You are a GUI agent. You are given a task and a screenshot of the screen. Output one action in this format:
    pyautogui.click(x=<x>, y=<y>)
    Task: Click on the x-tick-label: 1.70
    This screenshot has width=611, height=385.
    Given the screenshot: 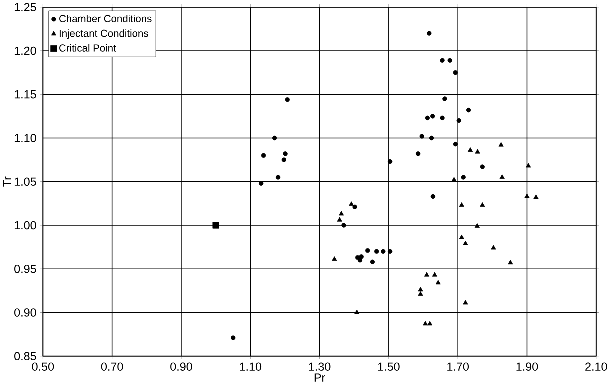 What is the action you would take?
    pyautogui.click(x=458, y=366)
    